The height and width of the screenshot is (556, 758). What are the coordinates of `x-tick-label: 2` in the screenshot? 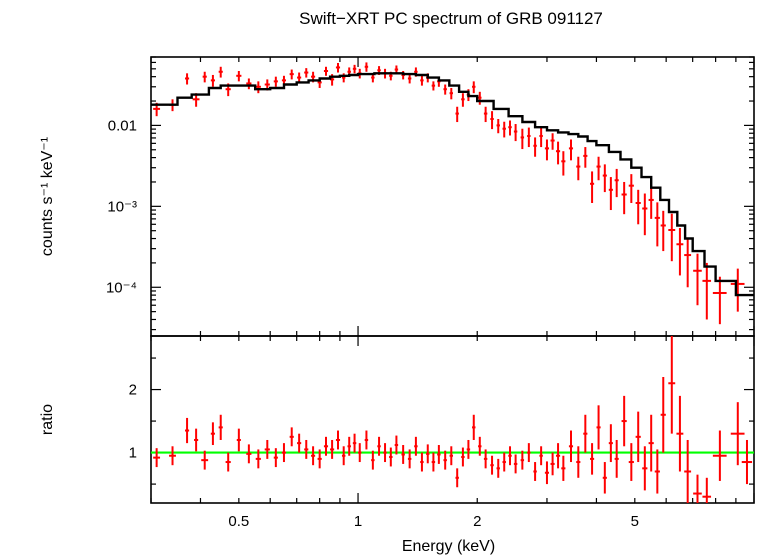 It's located at (477, 521).